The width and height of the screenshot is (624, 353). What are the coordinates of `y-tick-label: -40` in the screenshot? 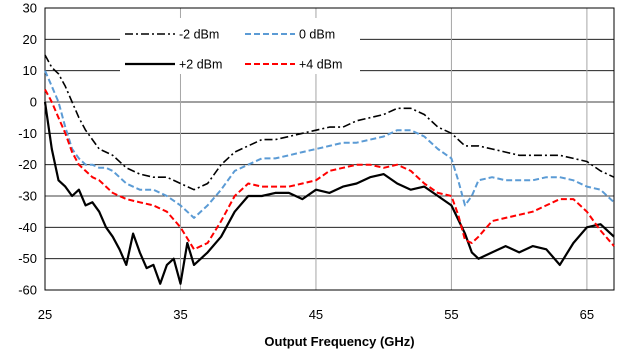 It's located at (27, 227).